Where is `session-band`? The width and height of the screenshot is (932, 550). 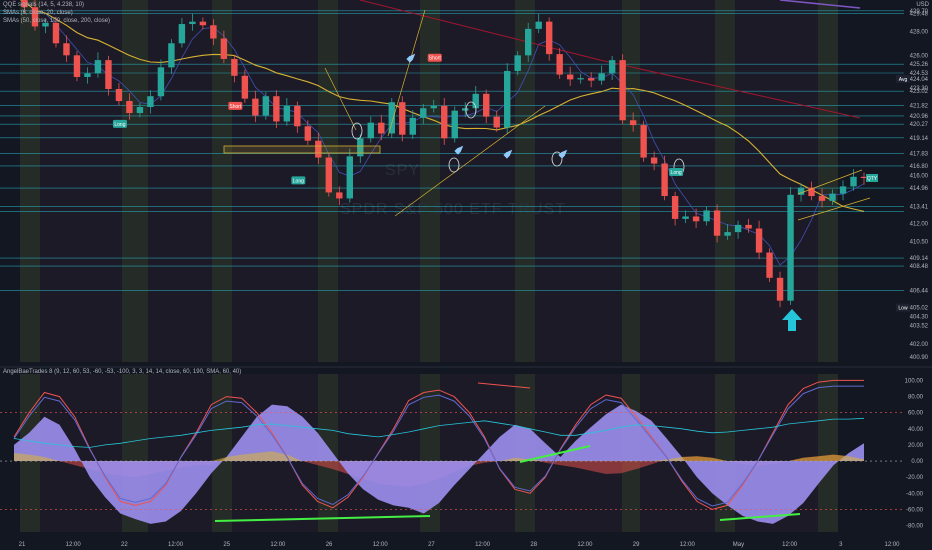
session-band is located at coordinates (135, 181).